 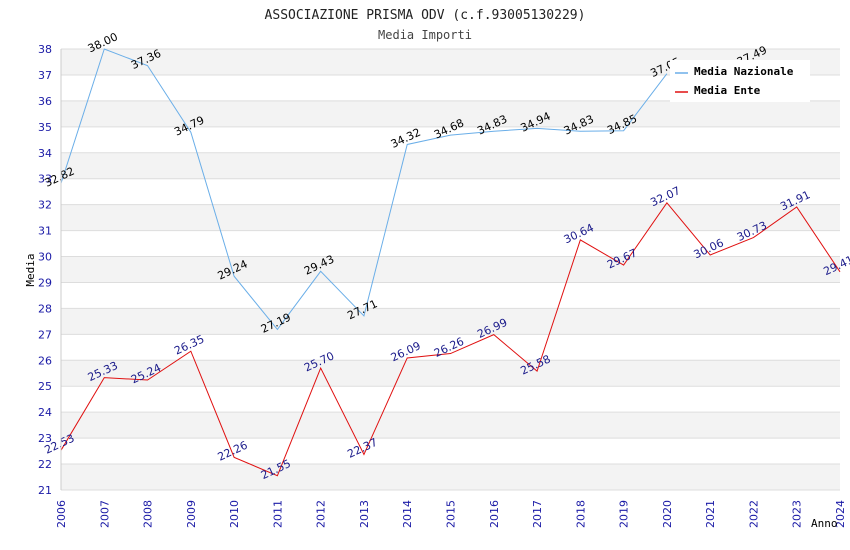 I want to click on y-tick-label: 36, so click(x=45, y=101).